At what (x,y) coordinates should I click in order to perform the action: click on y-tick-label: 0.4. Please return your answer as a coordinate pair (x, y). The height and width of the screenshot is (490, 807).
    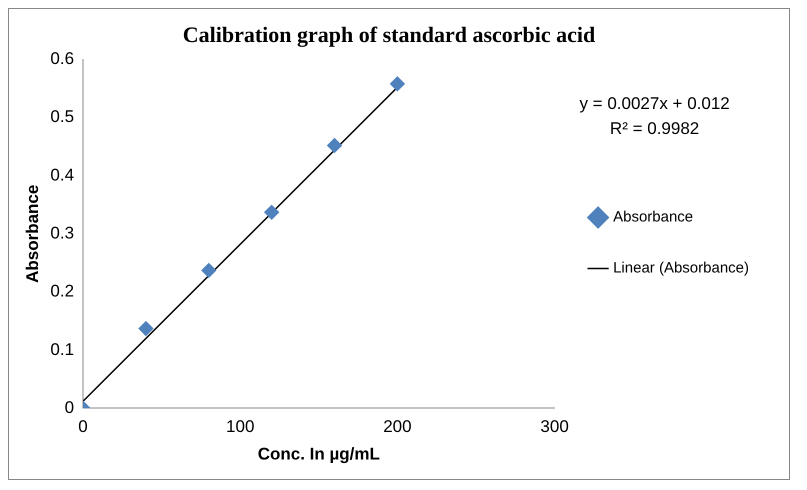
    Looking at the image, I should click on (62, 174).